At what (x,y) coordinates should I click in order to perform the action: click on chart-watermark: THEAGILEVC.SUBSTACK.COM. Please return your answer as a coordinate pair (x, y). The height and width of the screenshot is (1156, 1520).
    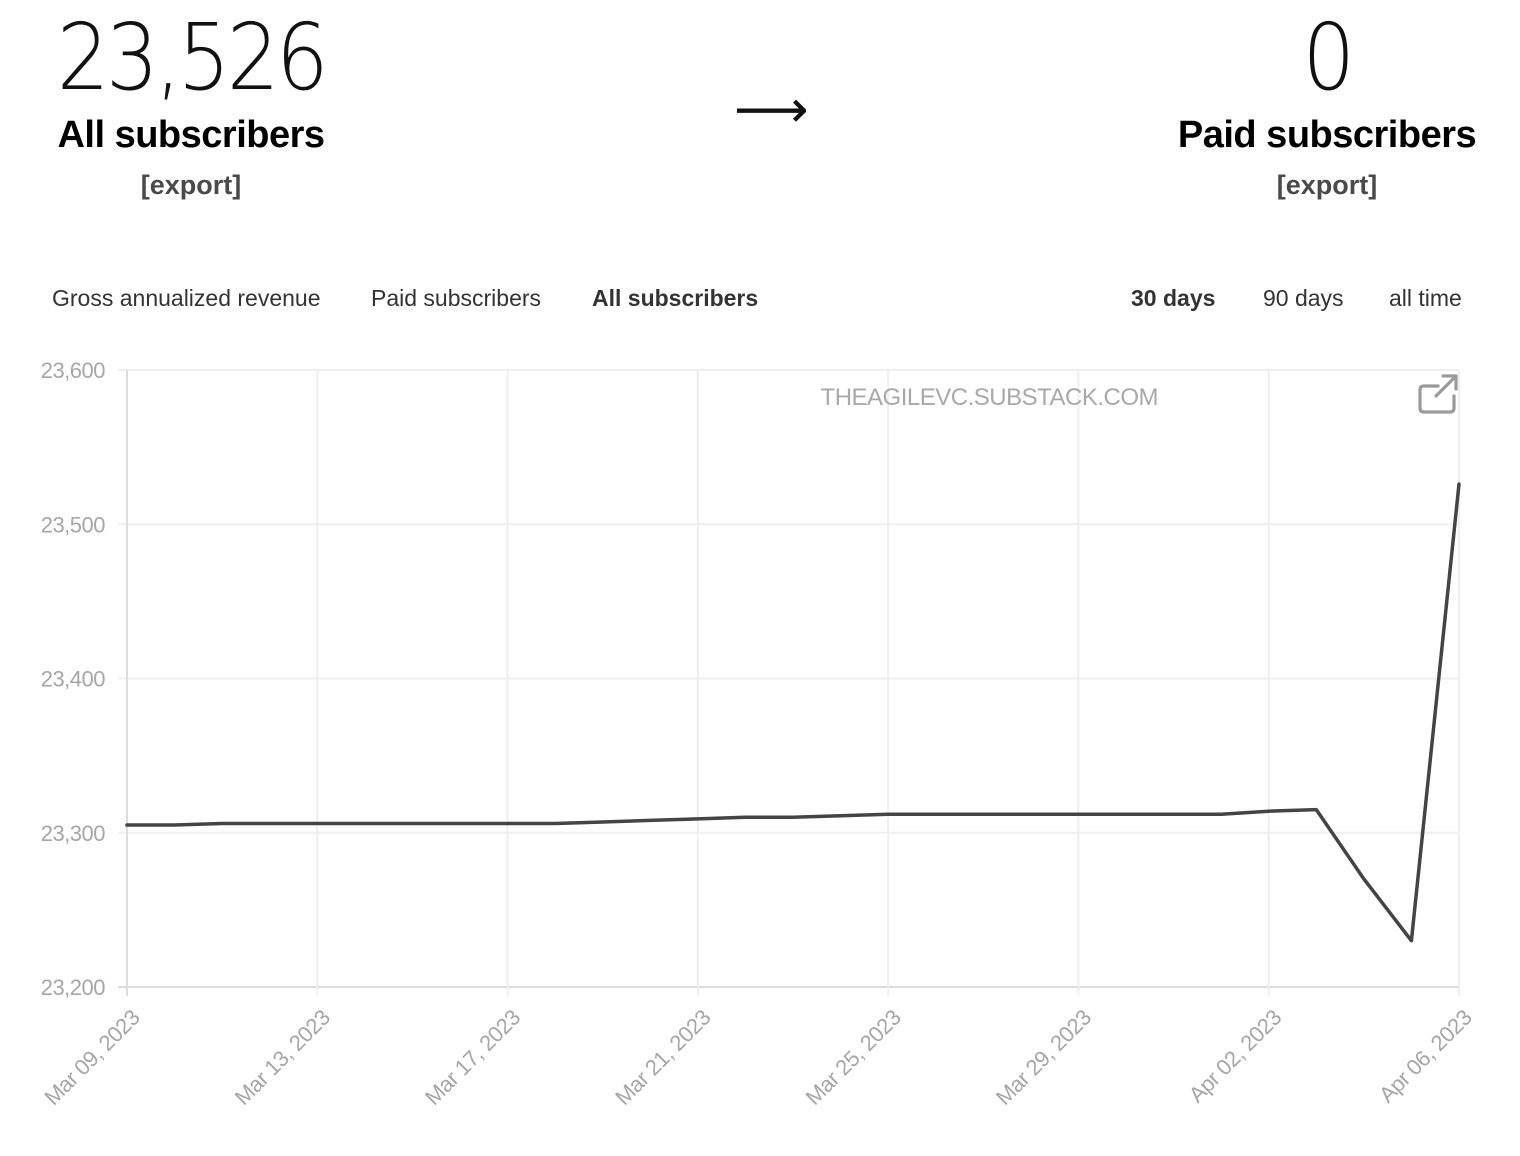
    Looking at the image, I should click on (989, 397).